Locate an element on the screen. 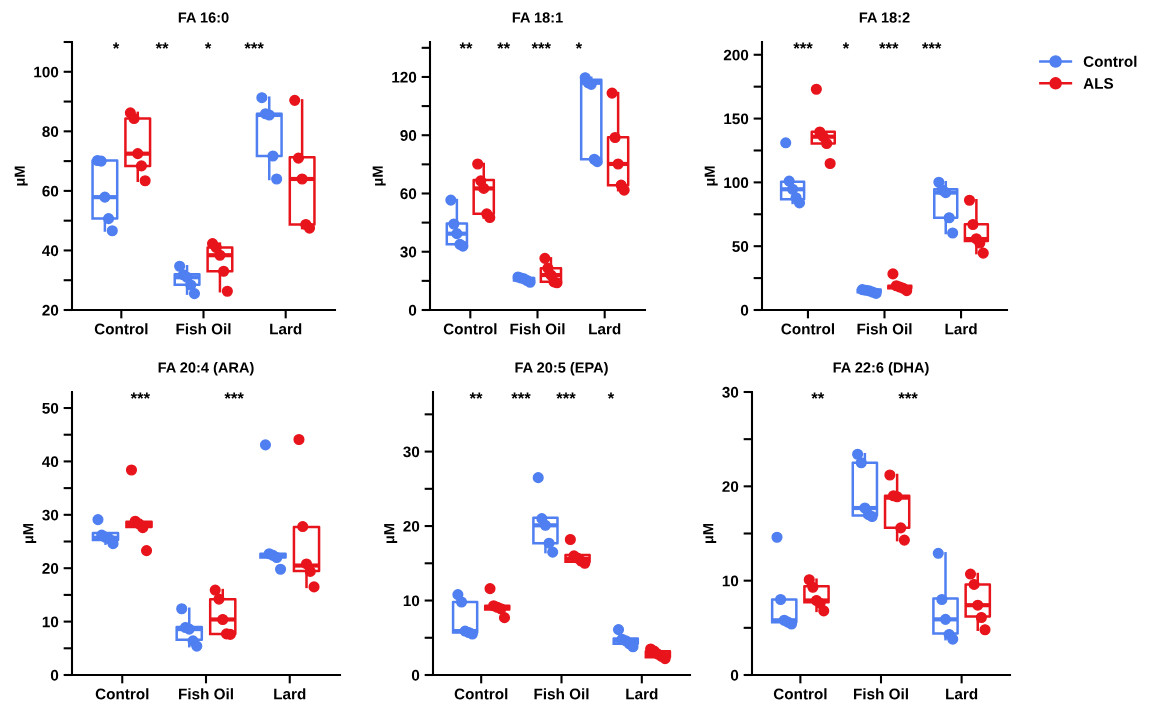  y-tick-label: 150 is located at coordinates (736, 119).